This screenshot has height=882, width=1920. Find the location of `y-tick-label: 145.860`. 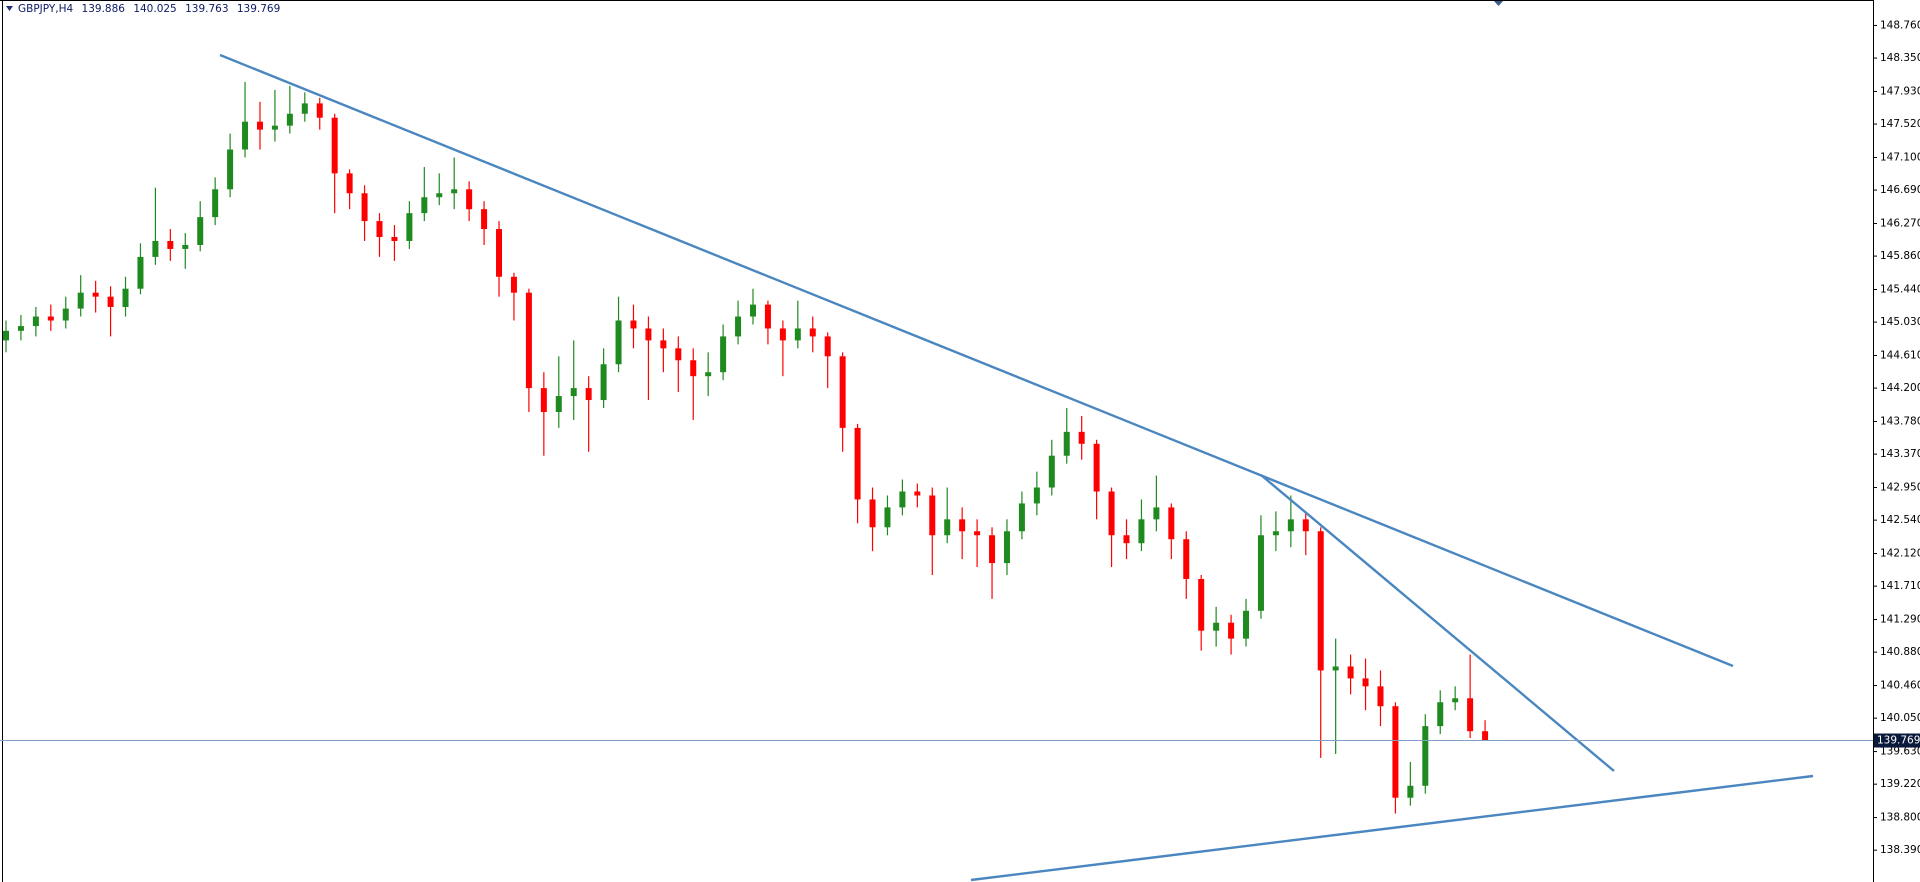

y-tick-label: 145.860 is located at coordinates (1900, 256).